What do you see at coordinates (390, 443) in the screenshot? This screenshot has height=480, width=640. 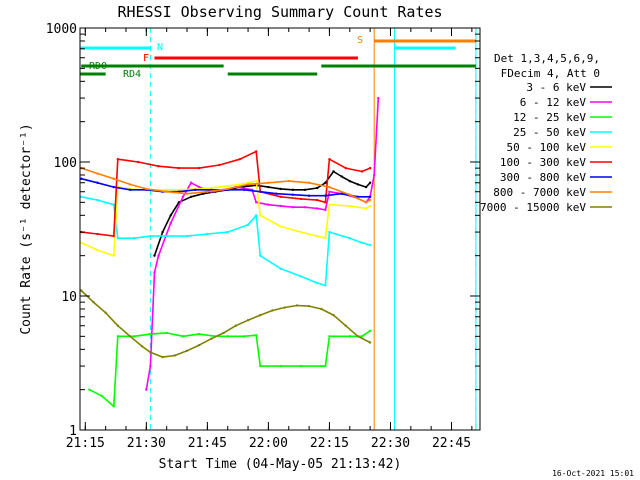 I see `x-tick-label-5: 22:30` at bounding box center [390, 443].